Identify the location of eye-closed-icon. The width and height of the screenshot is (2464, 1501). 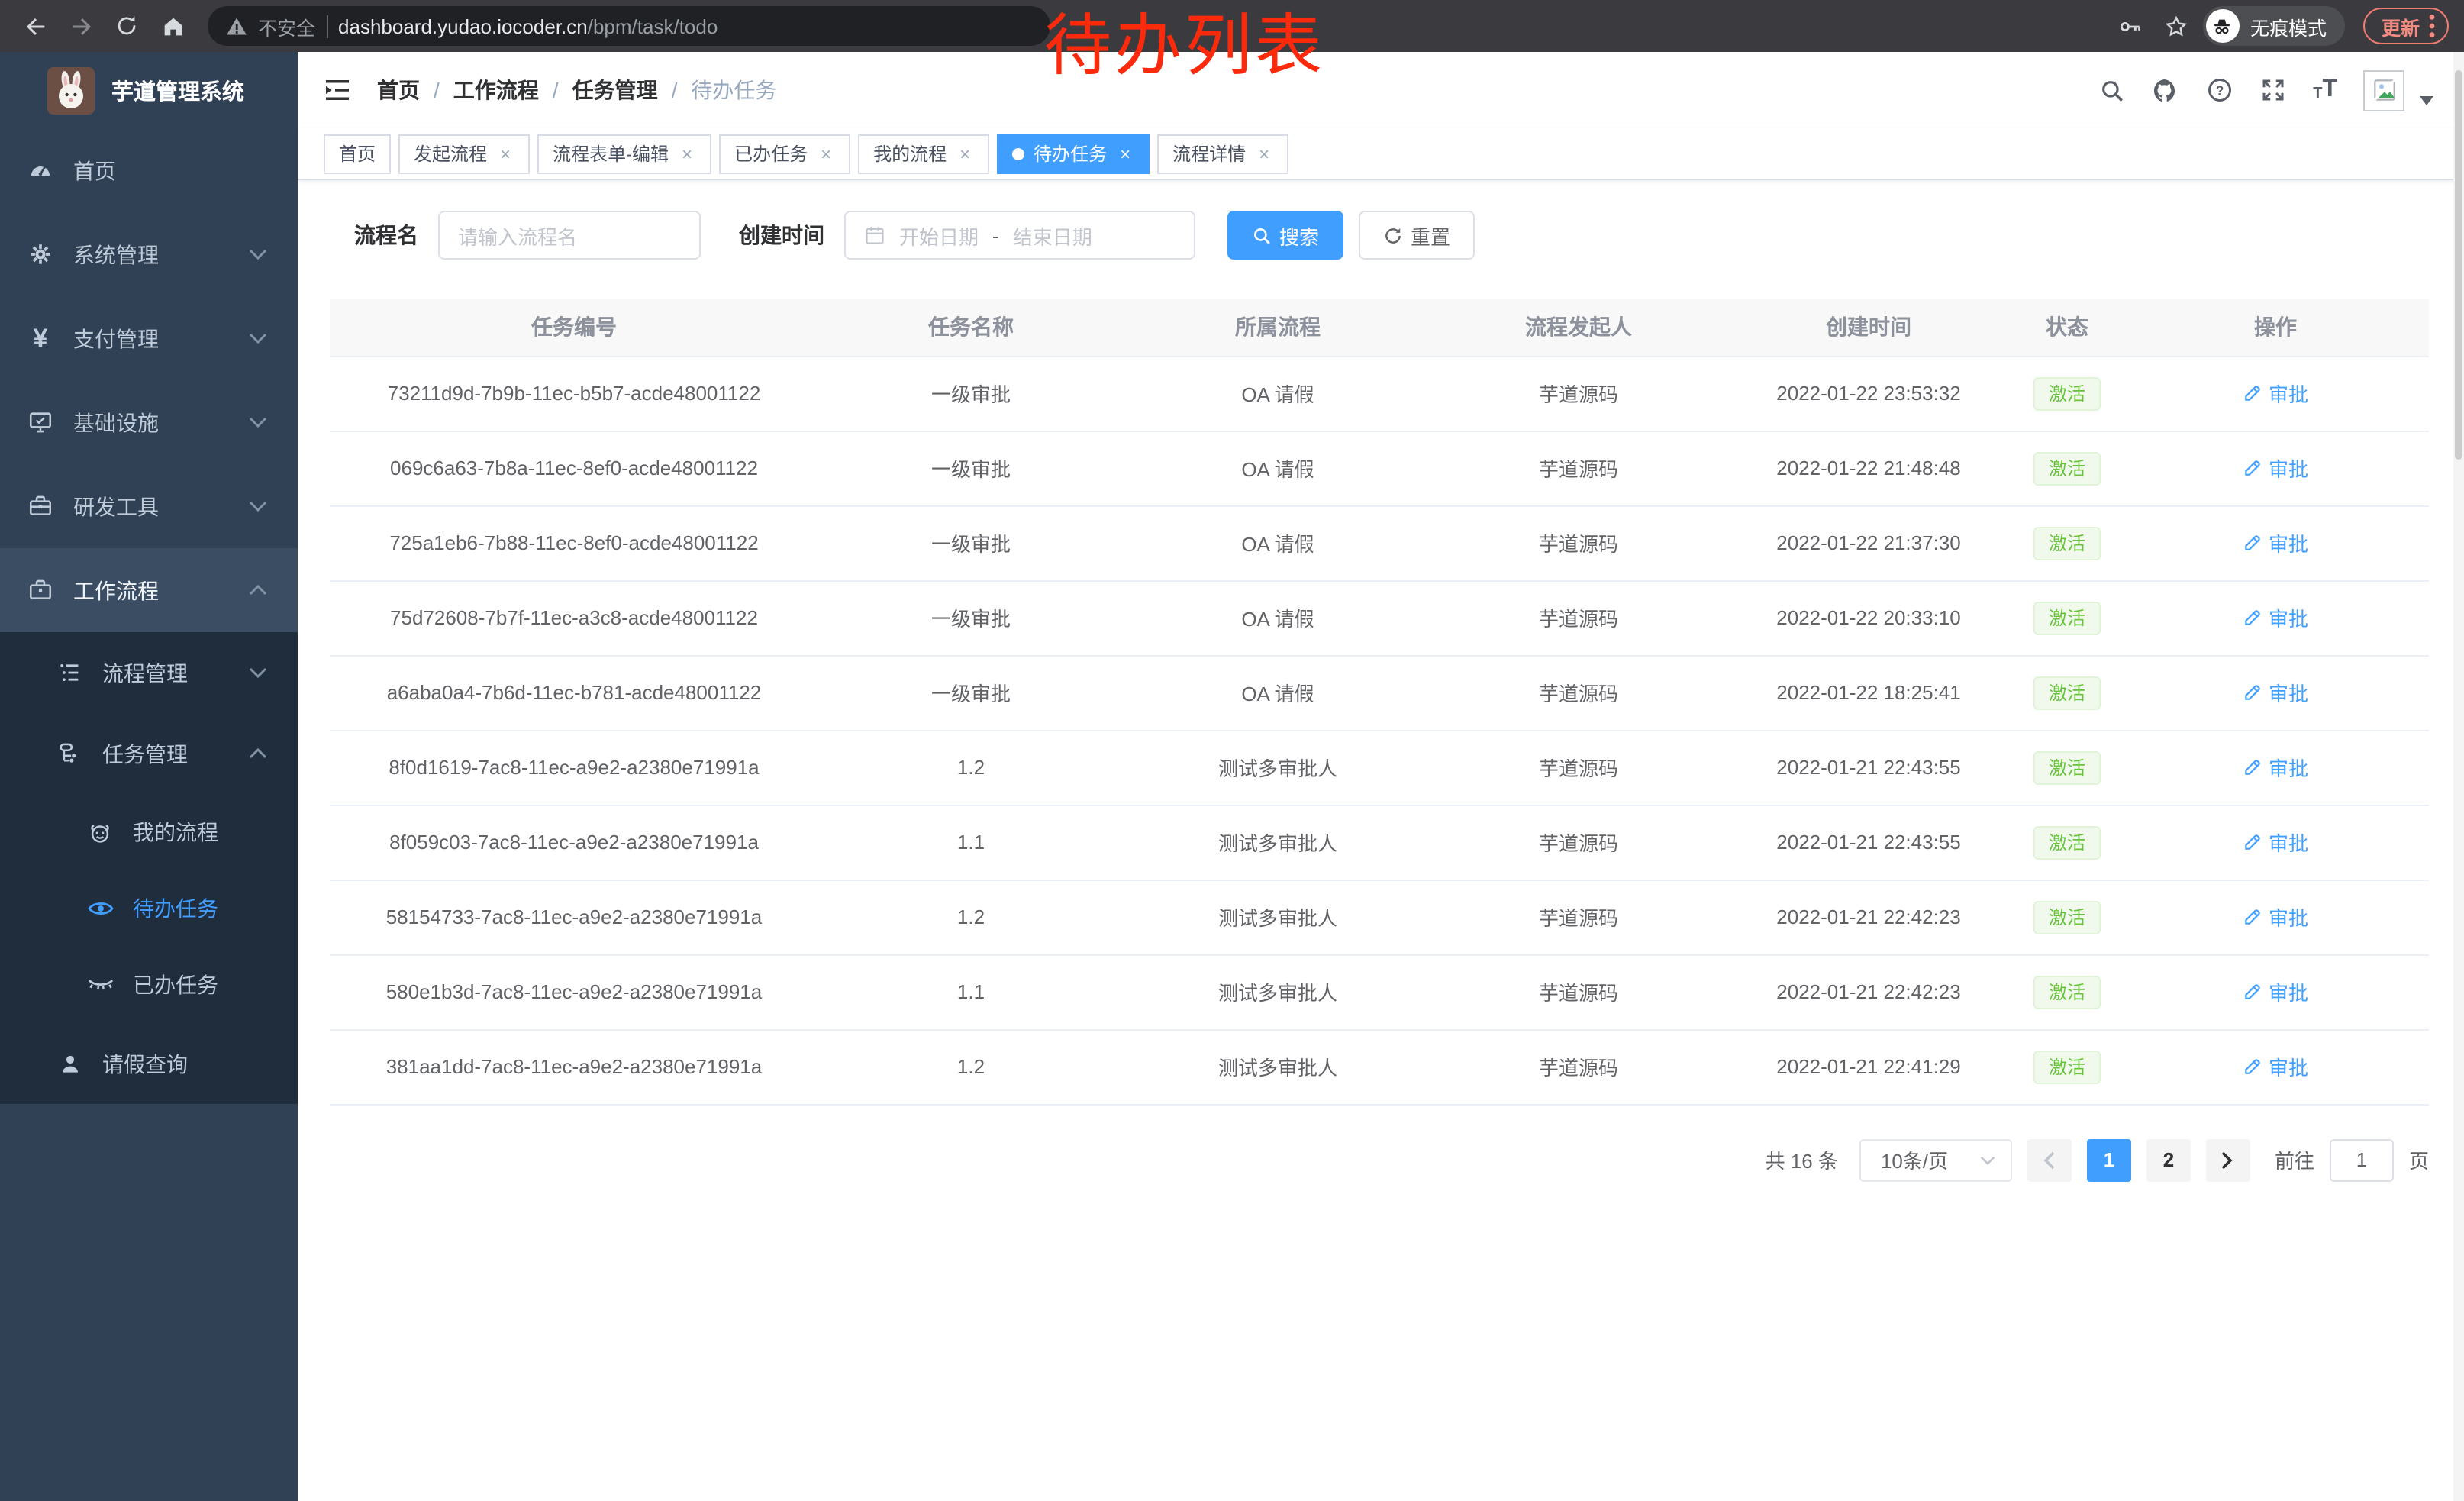
(100, 985).